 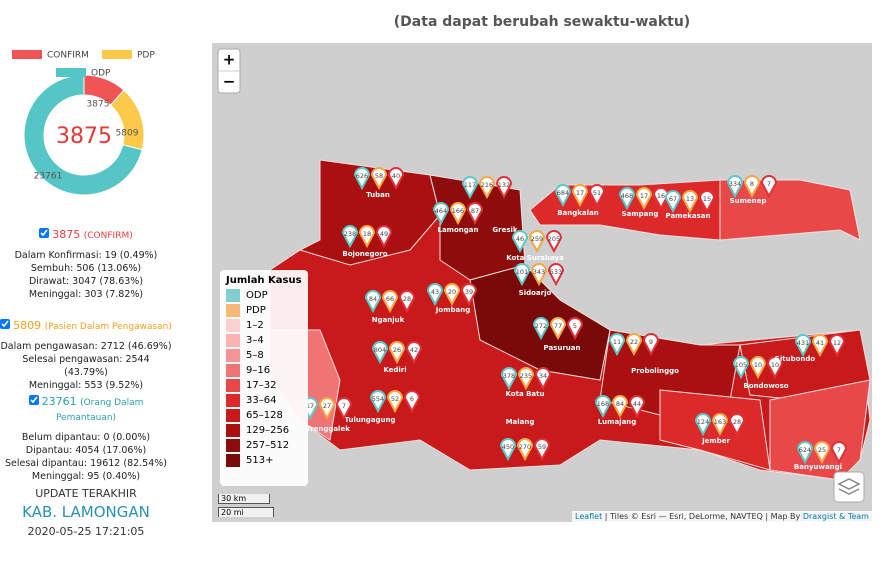 I want to click on marker-label: 132, so click(x=504, y=185).